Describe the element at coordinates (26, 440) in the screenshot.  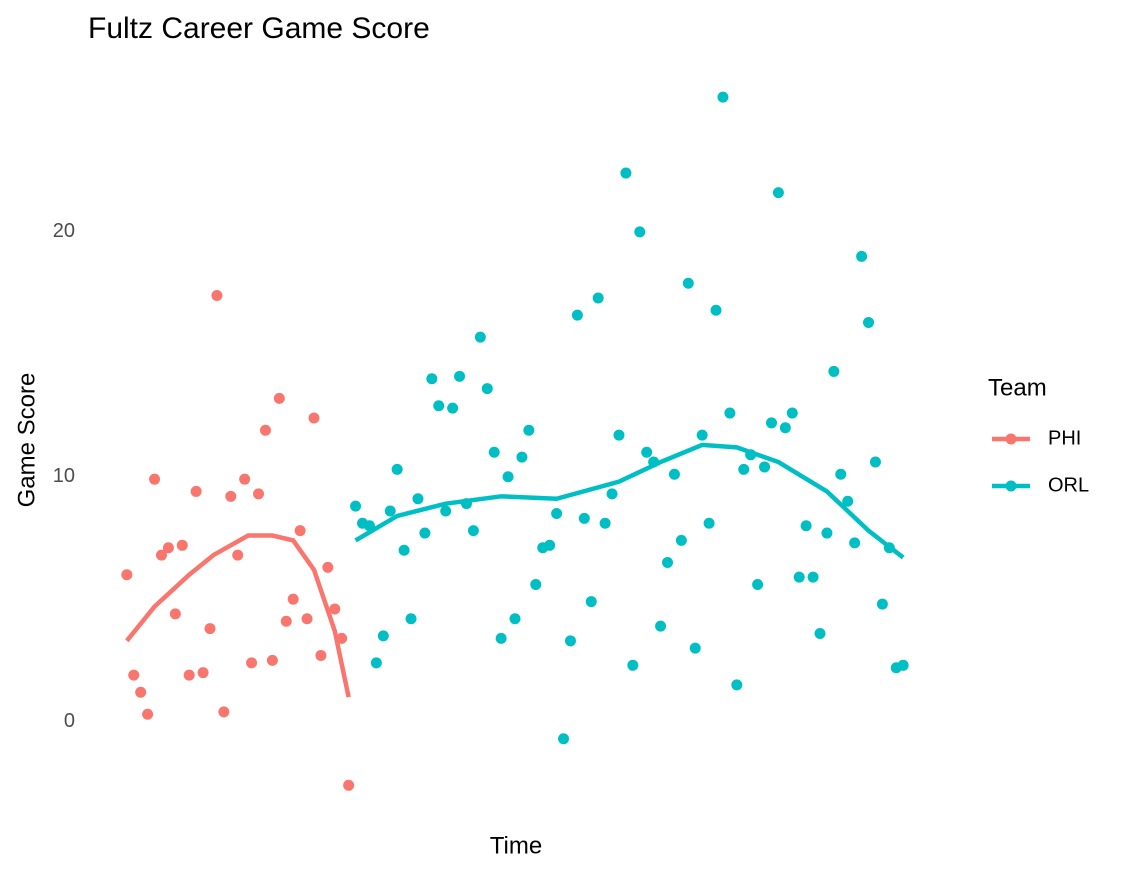
I see `y-axis-label: Game Score` at that location.